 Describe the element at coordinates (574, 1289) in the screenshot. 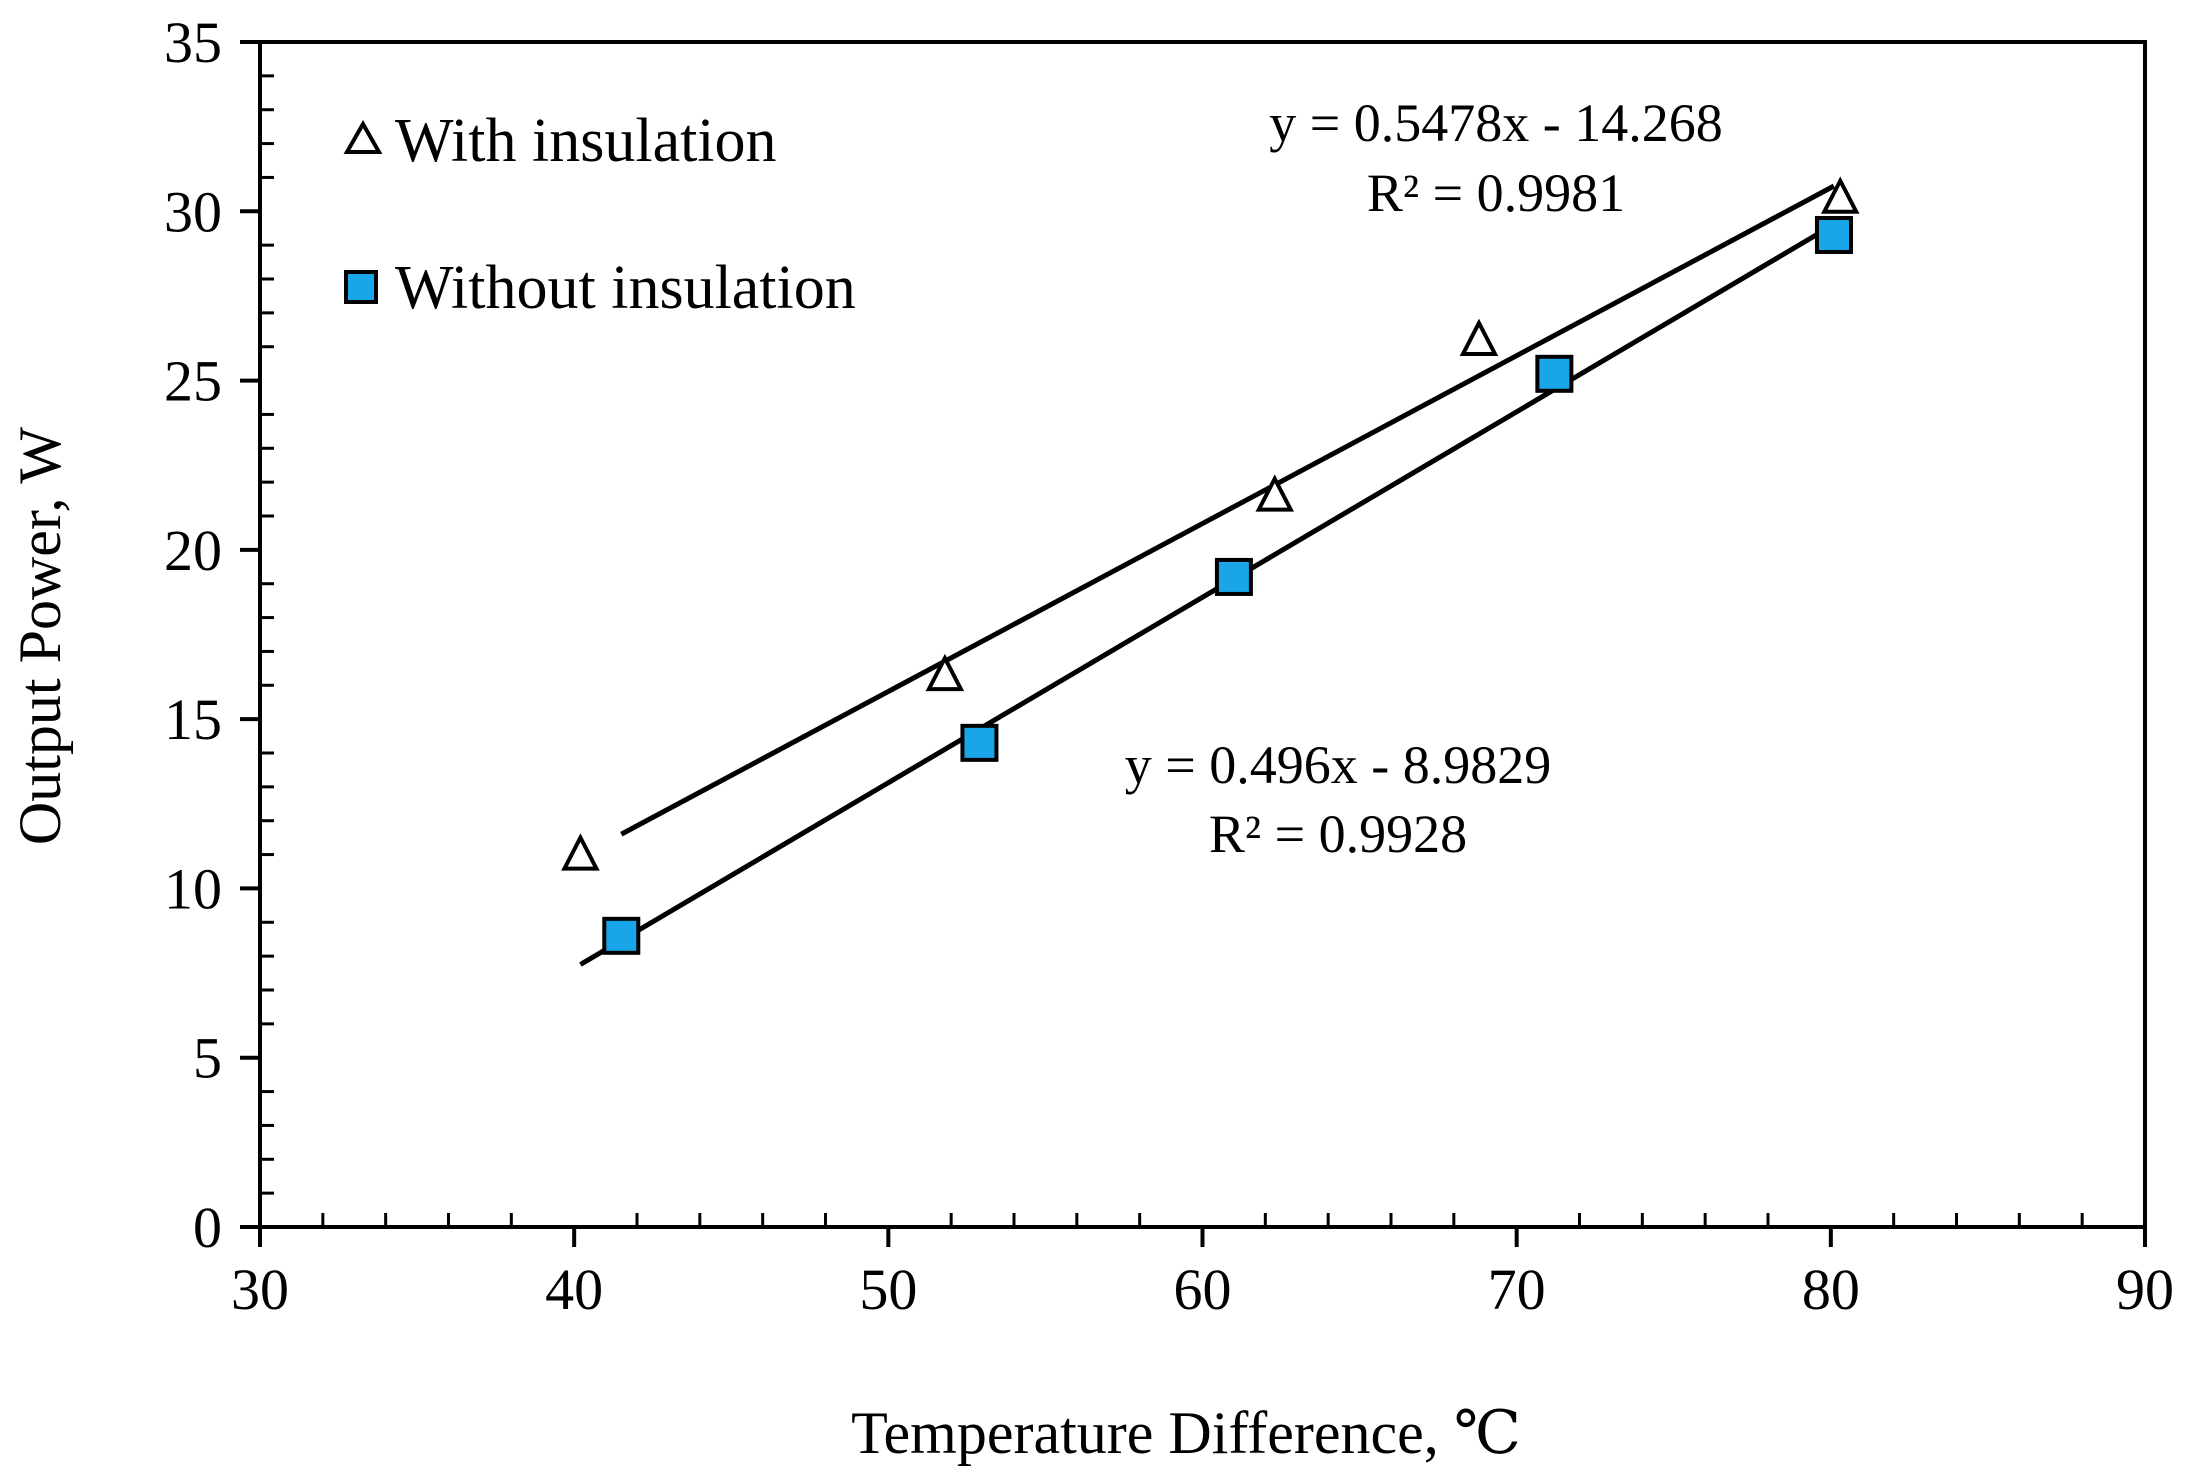

I see `x-tick-label-40: 40` at that location.